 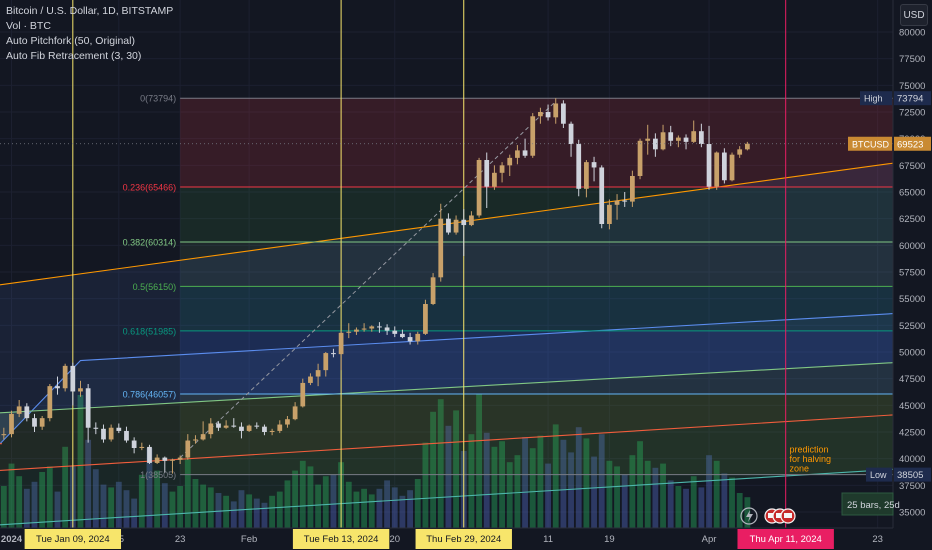 What do you see at coordinates (912, 486) in the screenshot?
I see `price-tick-label: 37500` at bounding box center [912, 486].